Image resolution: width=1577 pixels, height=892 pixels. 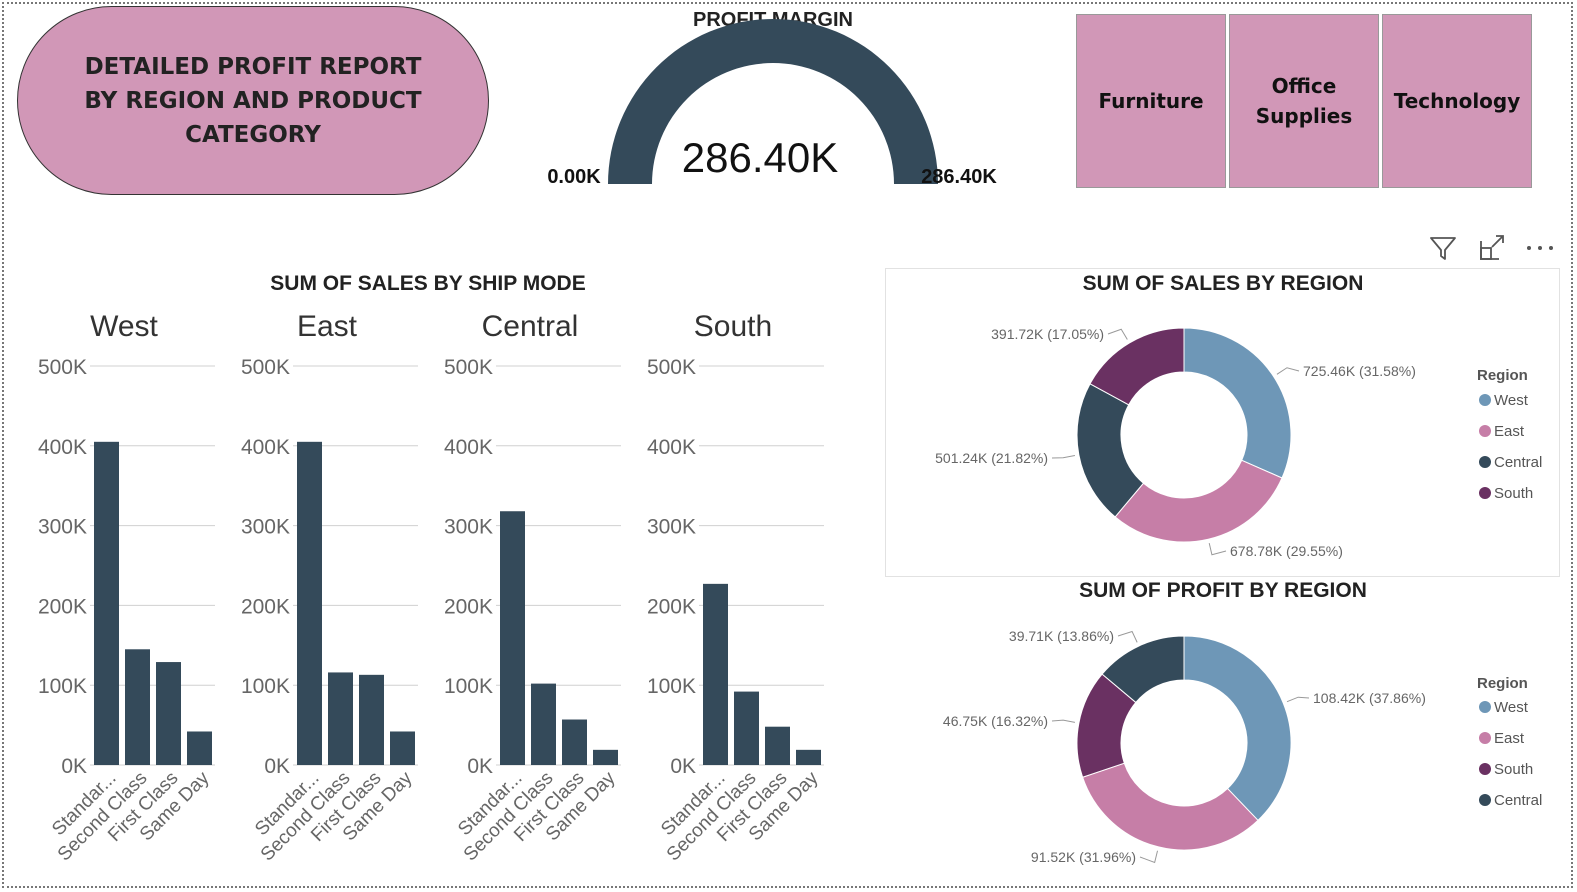 What do you see at coordinates (371, 719) in the screenshot?
I see `bar-east-first-class` at bounding box center [371, 719].